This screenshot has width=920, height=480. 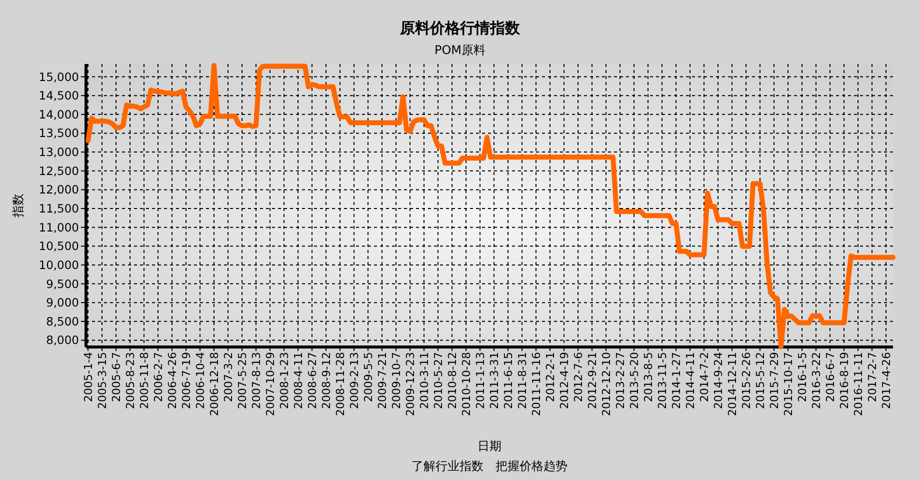 I want to click on x-tick-label: 2013-2-27, so click(x=620, y=380).